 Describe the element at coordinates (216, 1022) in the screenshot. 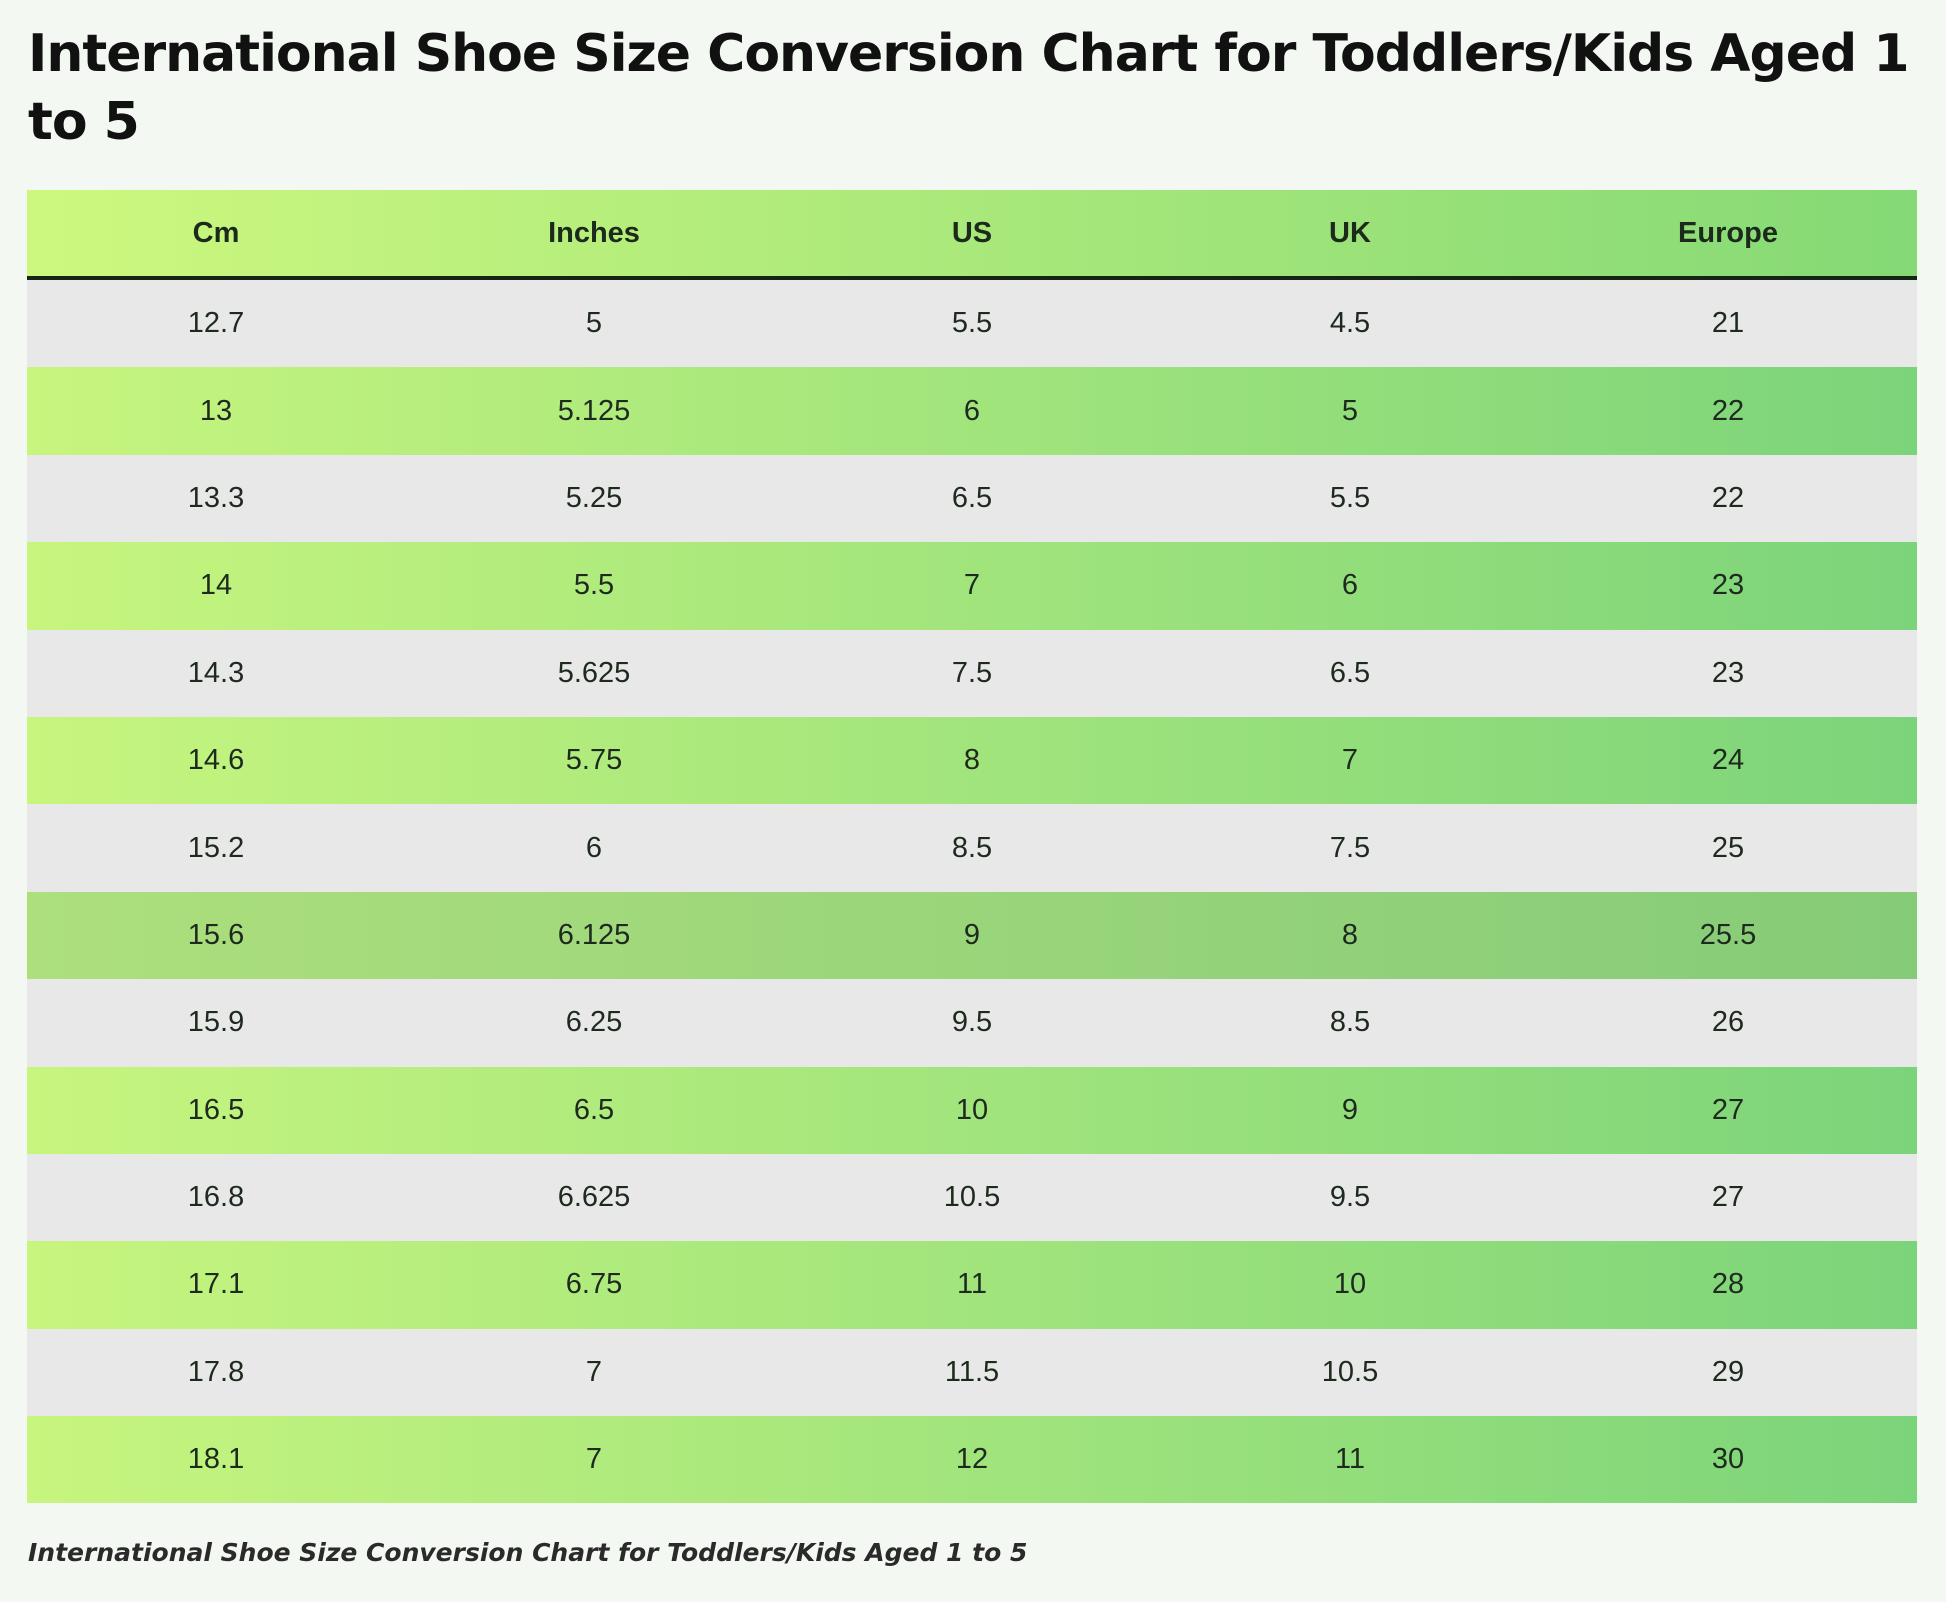

I see `table-cell: 15.9` at that location.